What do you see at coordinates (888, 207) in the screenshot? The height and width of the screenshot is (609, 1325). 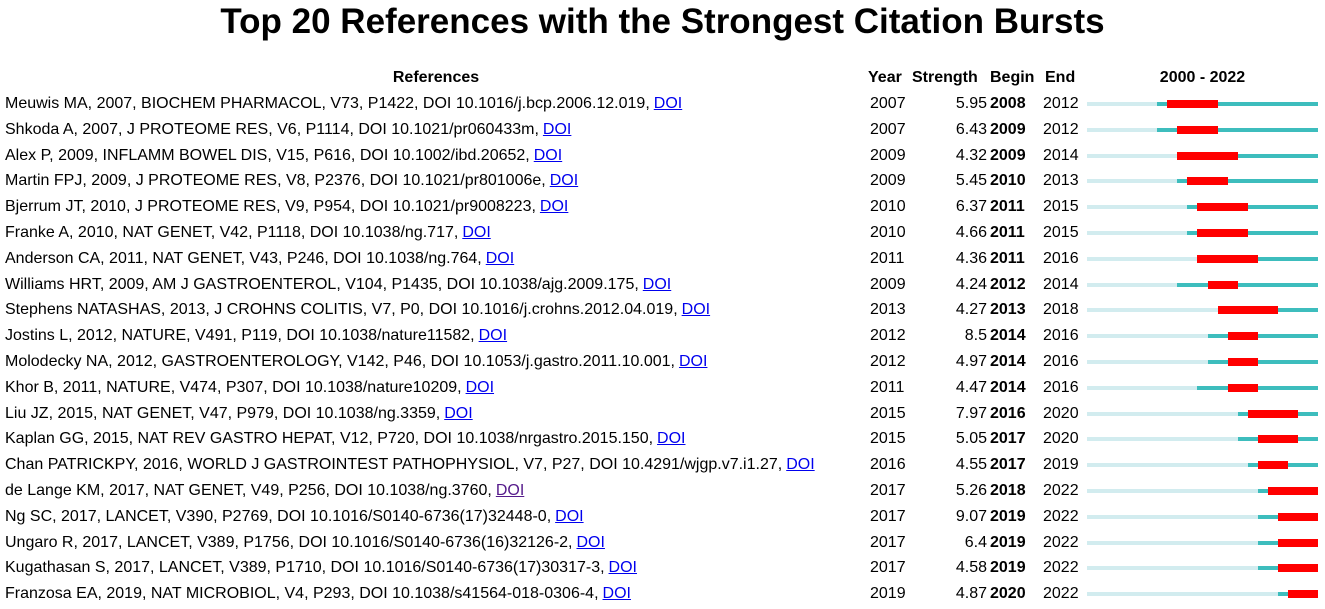 I see `year: 2010` at bounding box center [888, 207].